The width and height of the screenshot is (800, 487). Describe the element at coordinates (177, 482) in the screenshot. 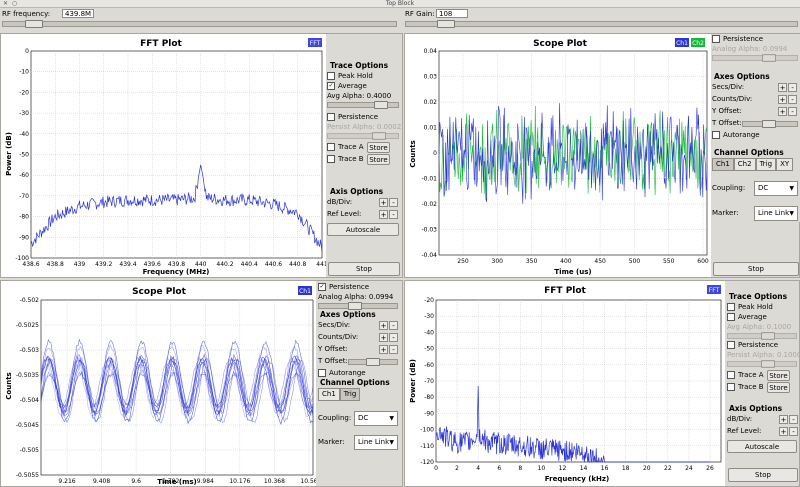

I see `scope-bottom-xlabel: Time (ms)` at that location.